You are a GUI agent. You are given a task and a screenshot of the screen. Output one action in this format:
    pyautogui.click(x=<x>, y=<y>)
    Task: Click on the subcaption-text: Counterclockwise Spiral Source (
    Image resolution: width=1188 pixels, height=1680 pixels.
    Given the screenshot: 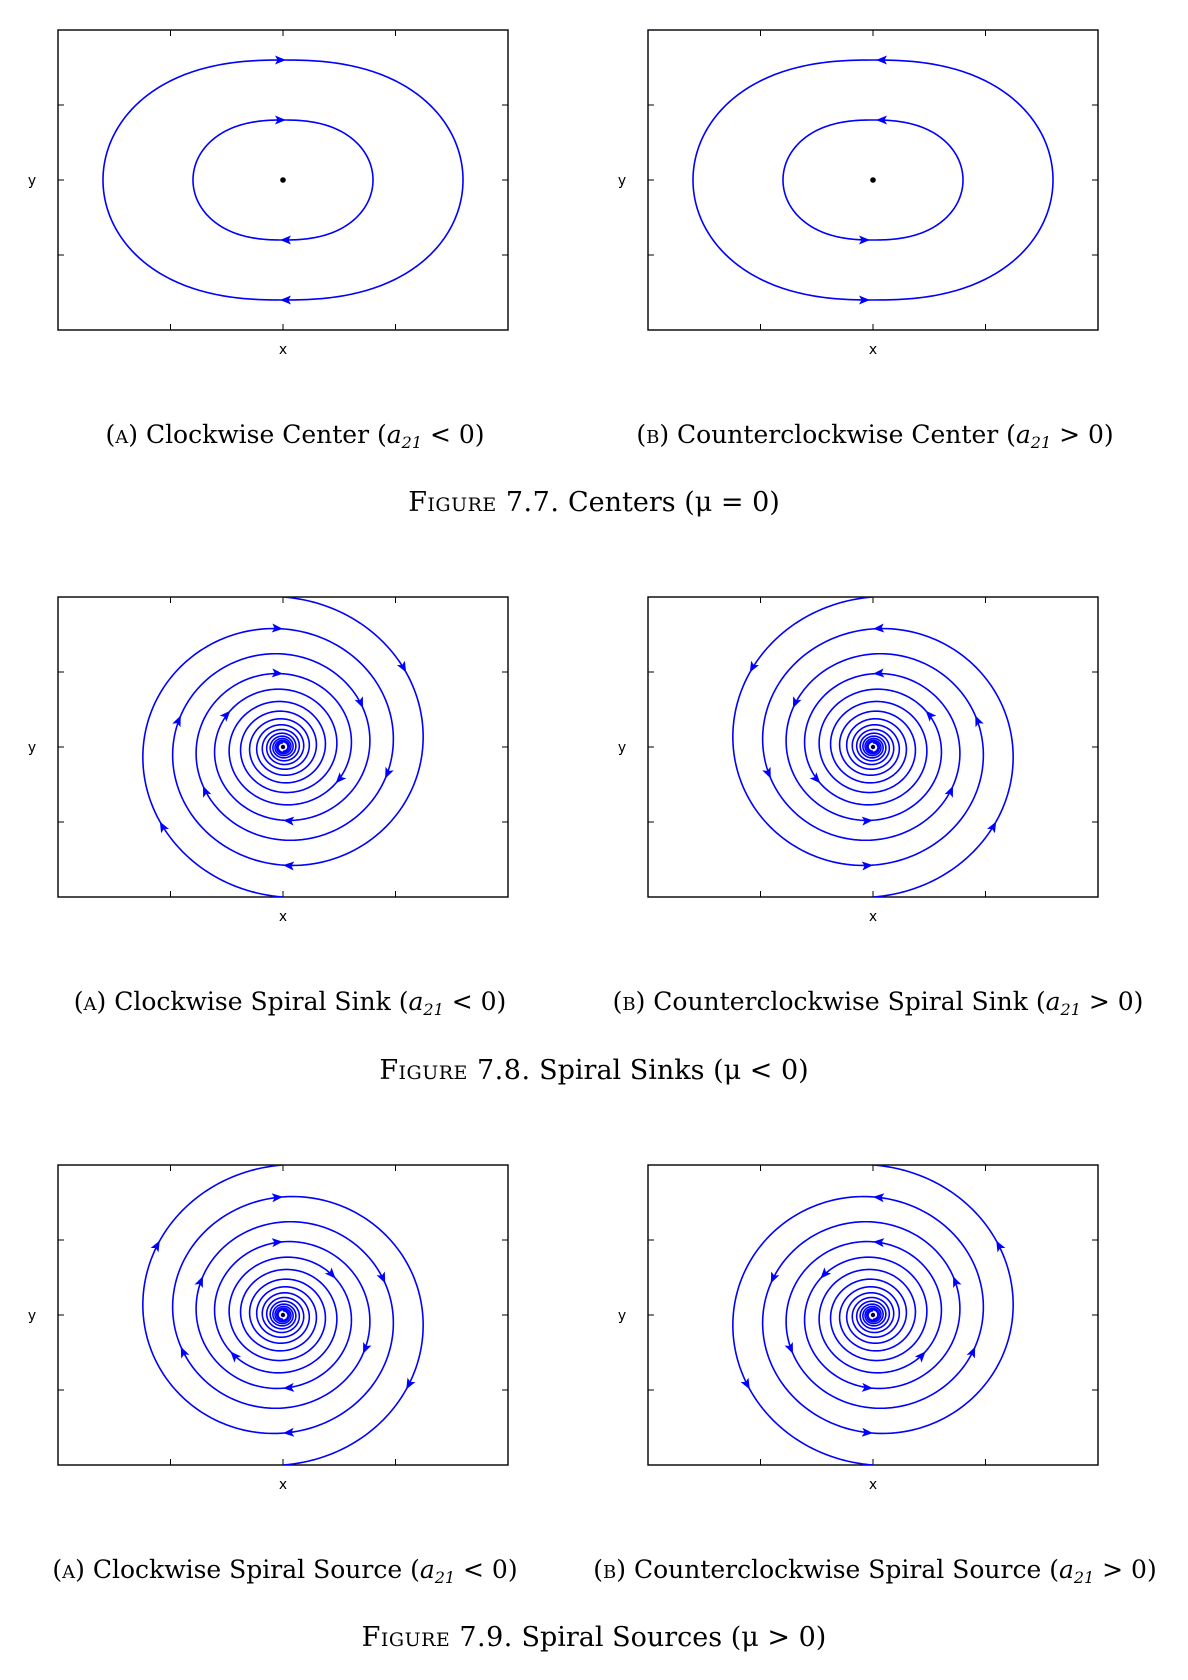 What is the action you would take?
    pyautogui.click(x=846, y=1569)
    